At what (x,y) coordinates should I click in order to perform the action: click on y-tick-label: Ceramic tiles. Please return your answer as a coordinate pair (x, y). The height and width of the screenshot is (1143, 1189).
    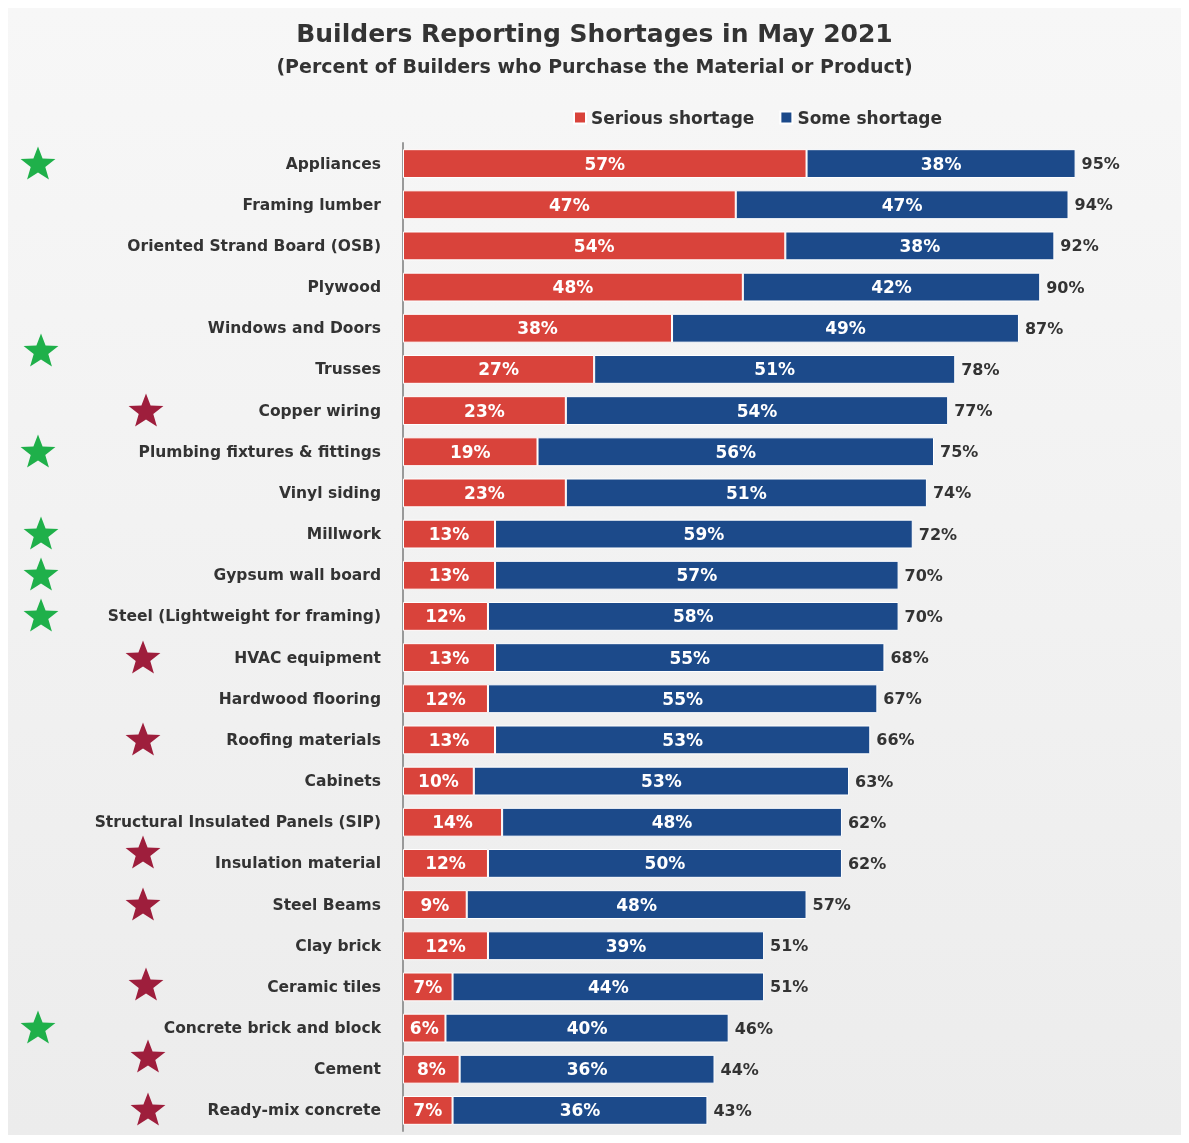
    Looking at the image, I should click on (324, 986).